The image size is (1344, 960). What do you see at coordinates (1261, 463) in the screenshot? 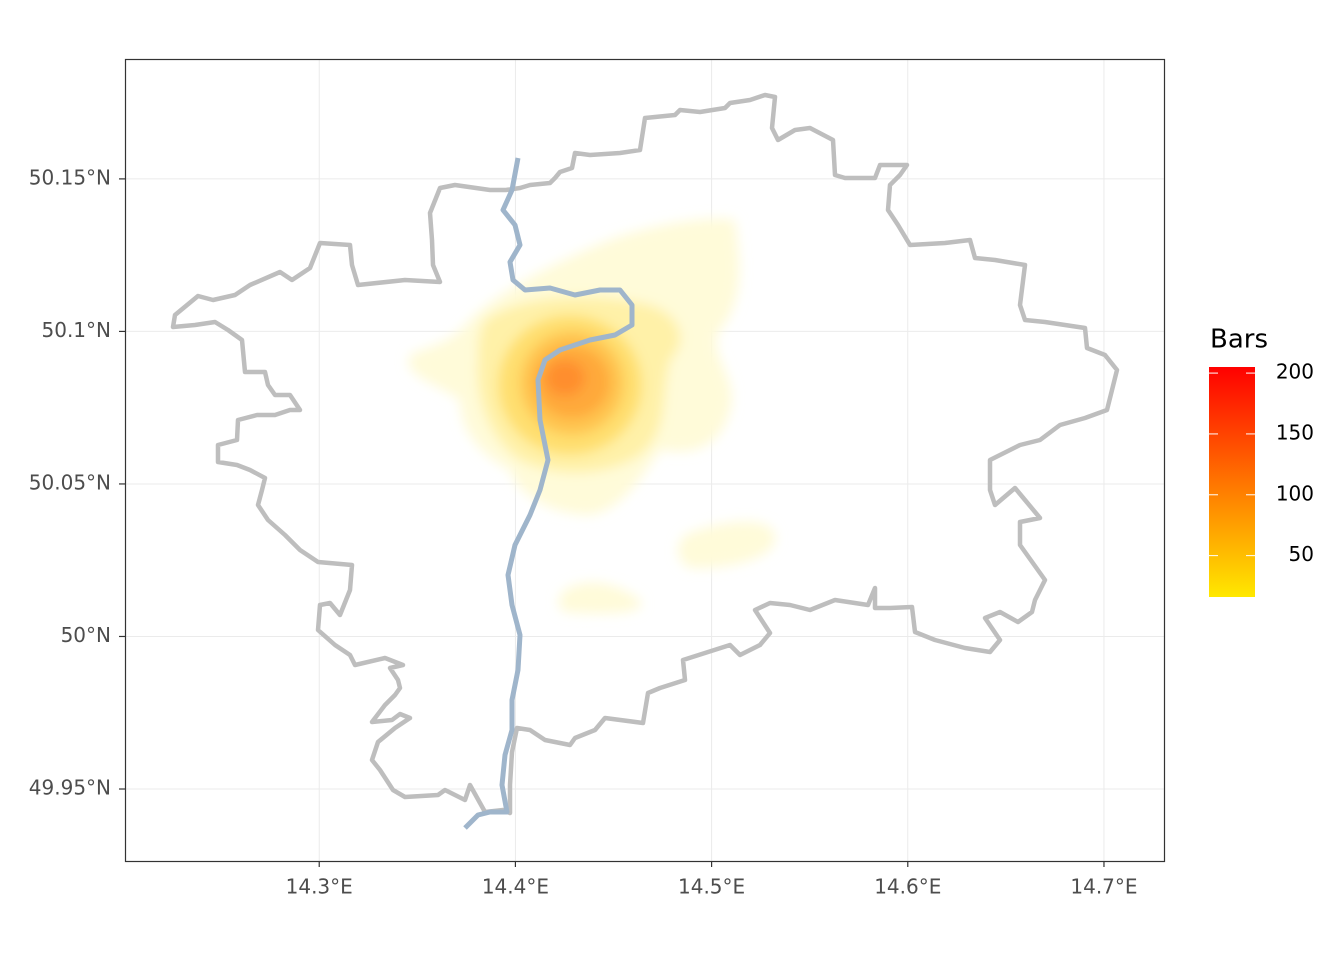
I see `legend: 50 100 150 200` at bounding box center [1261, 463].